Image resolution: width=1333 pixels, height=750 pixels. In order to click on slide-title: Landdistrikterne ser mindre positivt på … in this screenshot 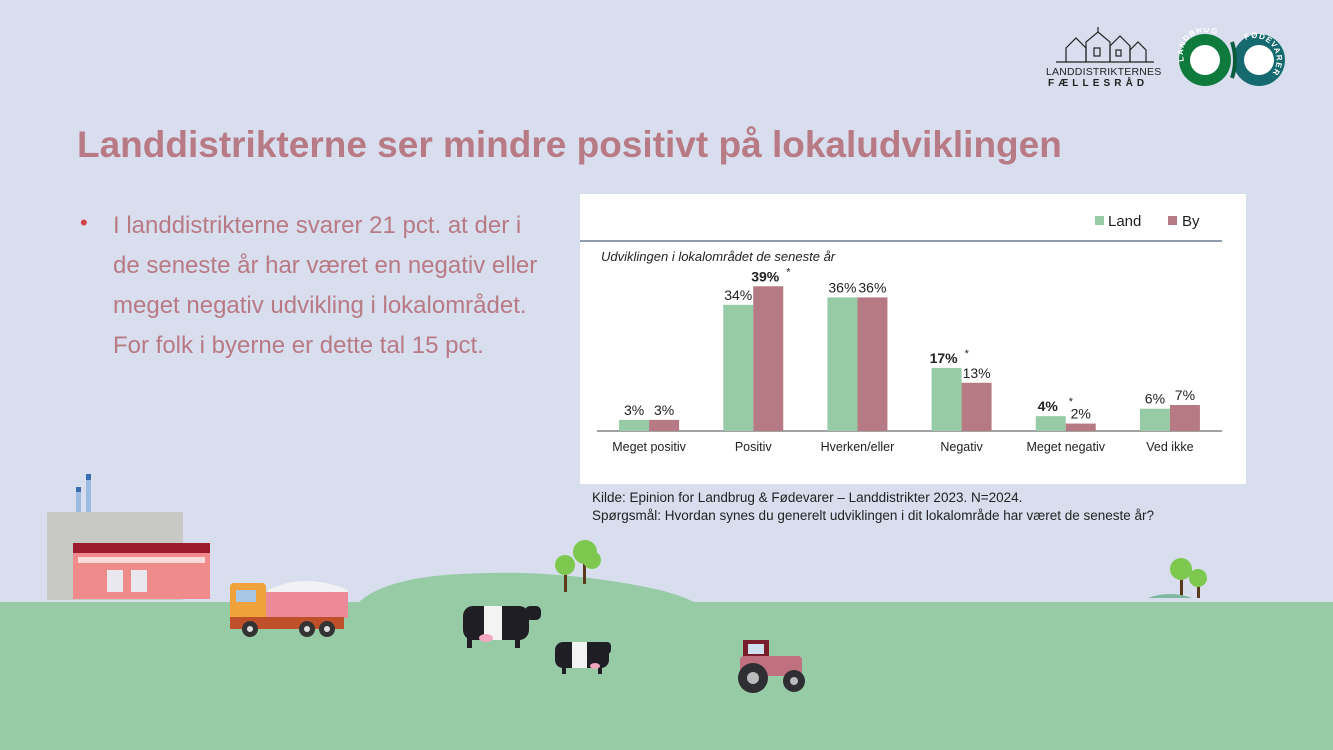, I will do `click(569, 144)`.